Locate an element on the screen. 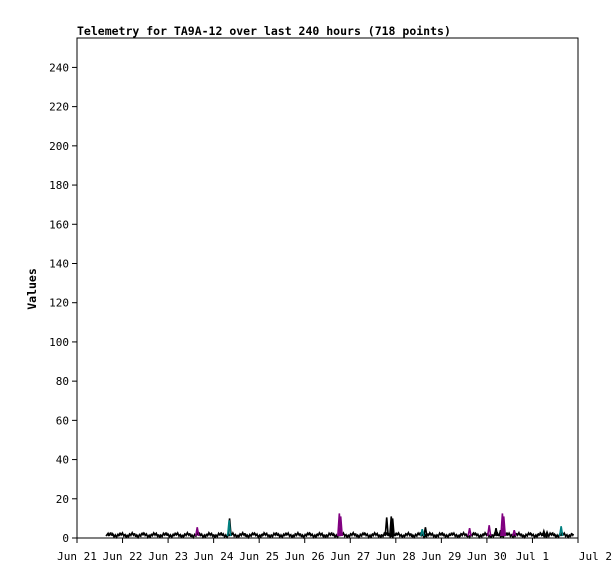 The width and height of the screenshot is (615, 583). y-tick-label: 160 is located at coordinates (59, 224).